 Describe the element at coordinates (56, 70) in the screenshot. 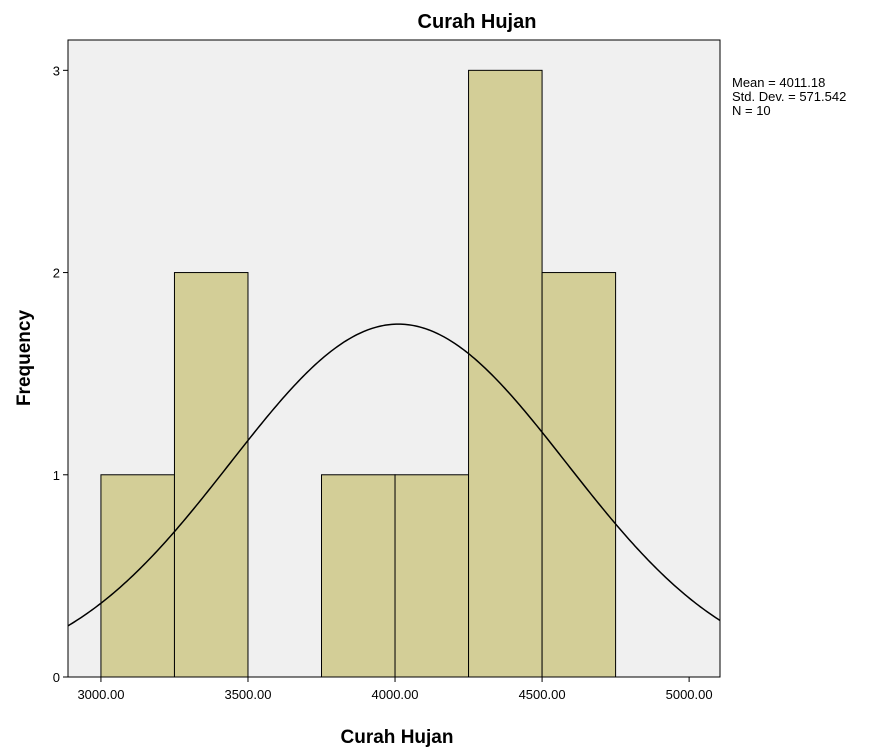

I see `y-tick-label: 3` at that location.